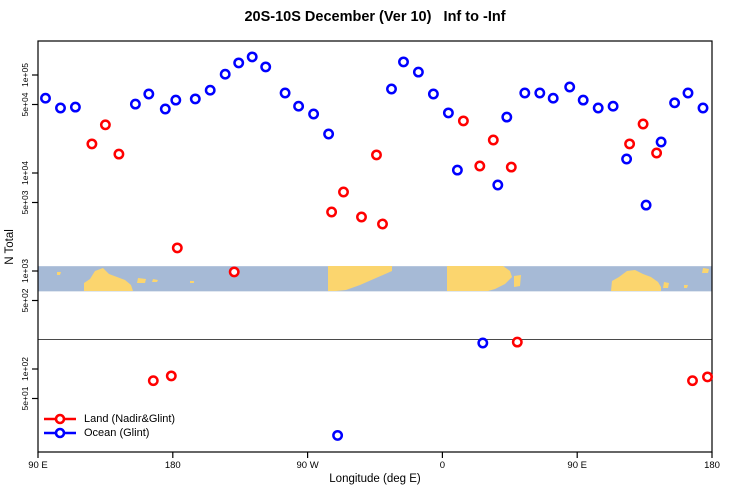 Image resolution: width=750 pixels, height=500 pixels. I want to click on legend-label-ocean: Ocean (Glint), so click(117, 432).